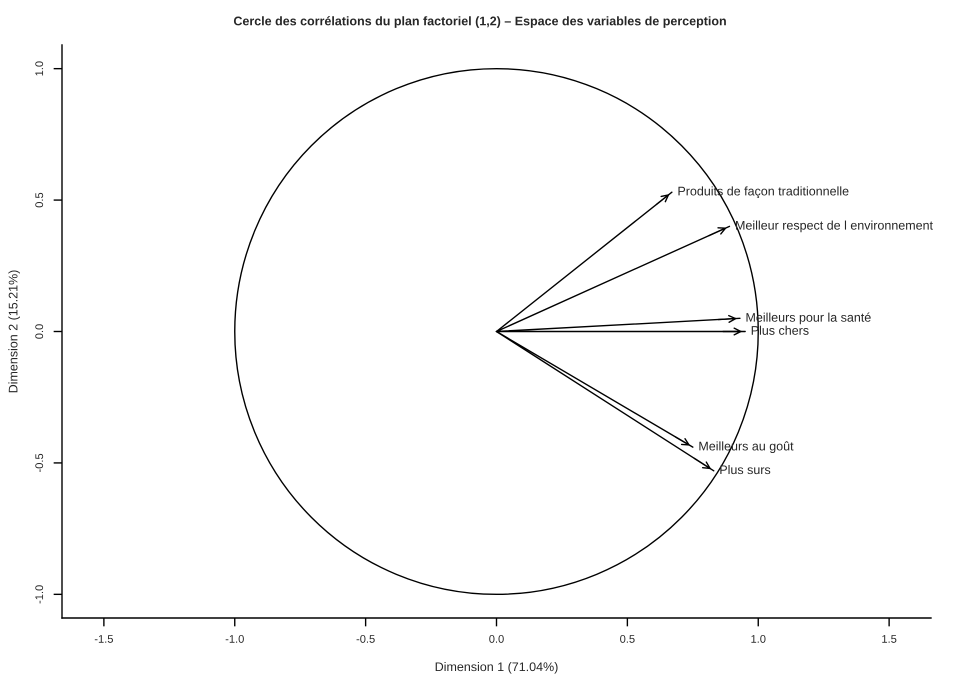 The height and width of the screenshot is (674, 960). Describe the element at coordinates (39, 594) in the screenshot. I see `y-tick-label: -1.0` at that location.